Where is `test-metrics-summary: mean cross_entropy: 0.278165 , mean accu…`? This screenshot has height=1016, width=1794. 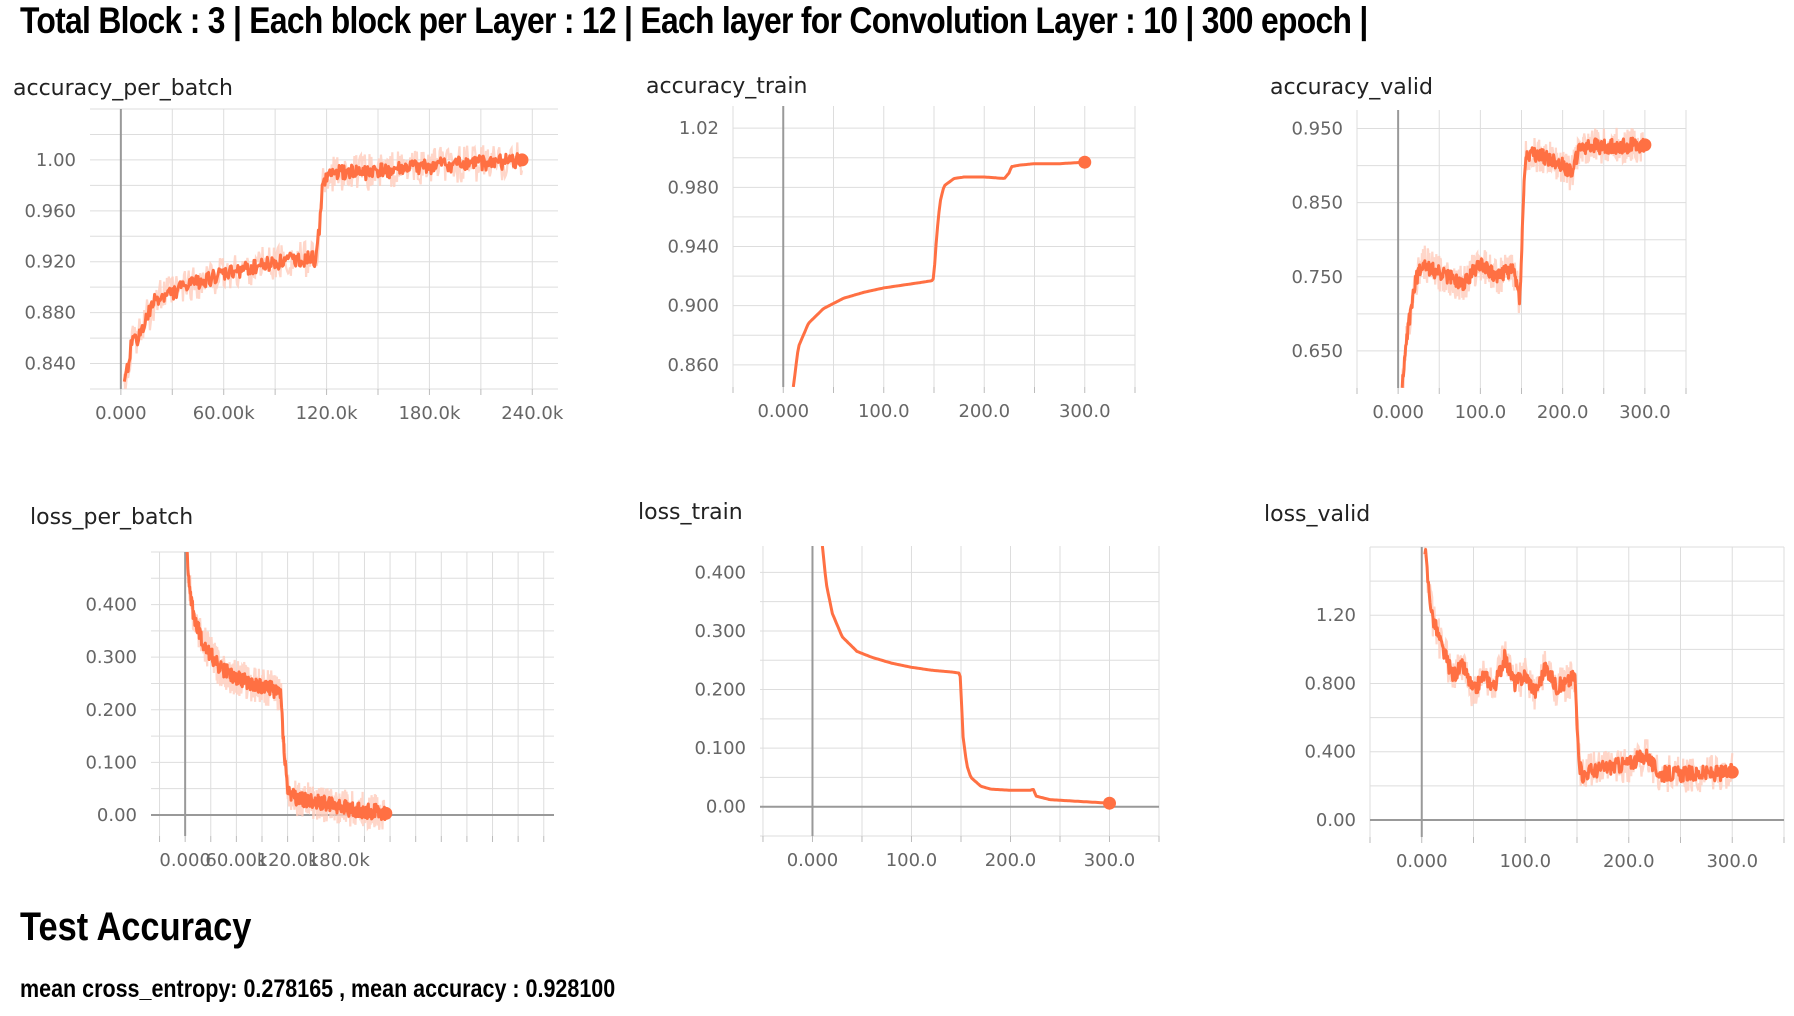 test-metrics-summary: mean cross_entropy: 0.278165 , mean accu… is located at coordinates (318, 989).